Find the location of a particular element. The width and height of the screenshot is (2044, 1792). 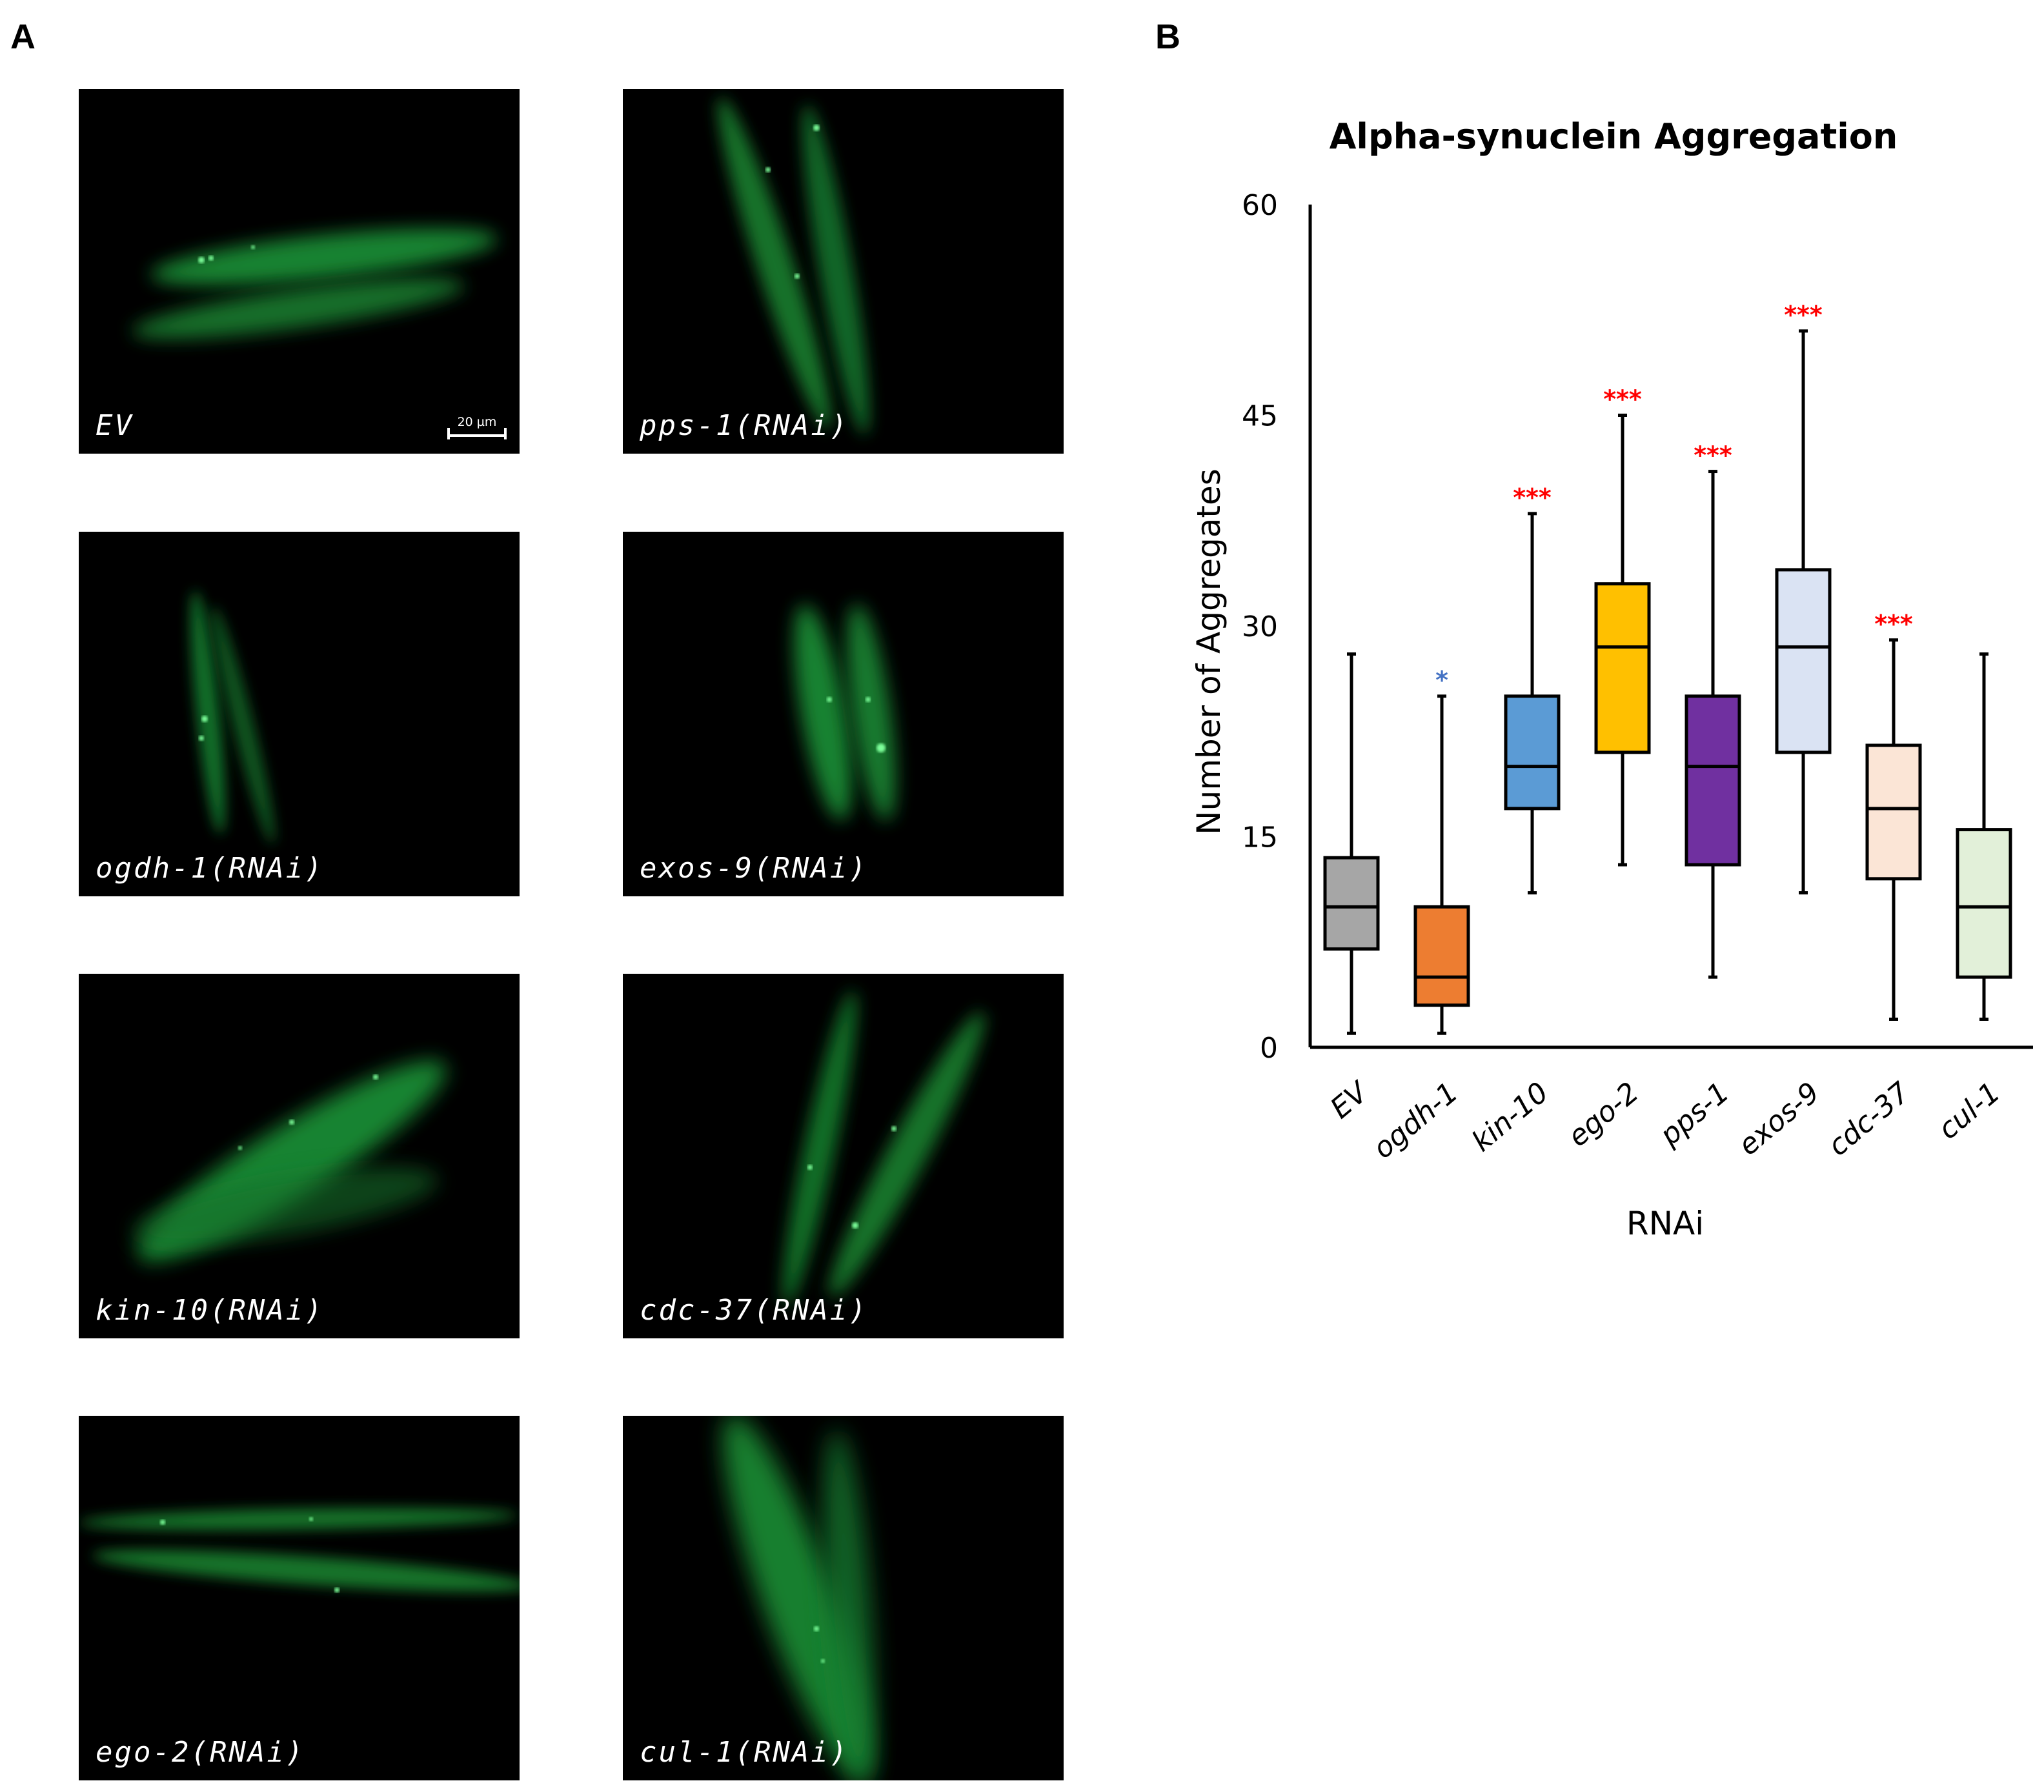

panel-b-letter: B is located at coordinates (1167, 36).